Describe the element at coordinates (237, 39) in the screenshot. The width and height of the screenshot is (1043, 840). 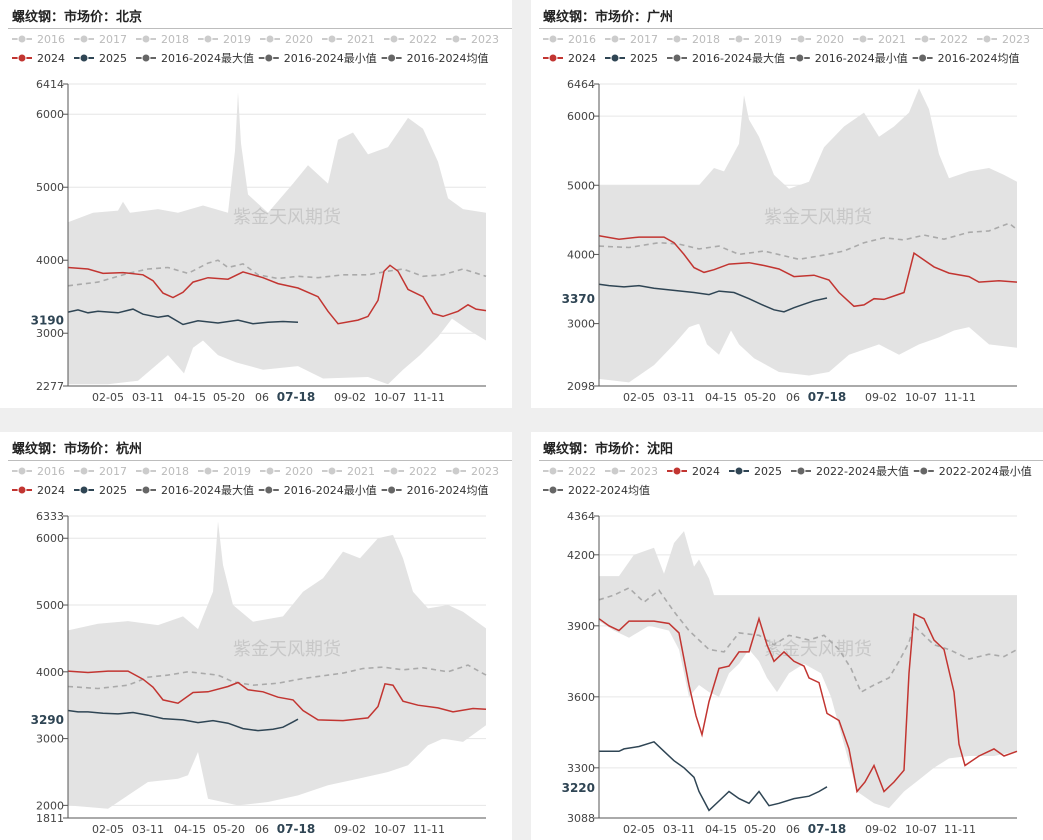
I see `legend-label: 2019` at that location.